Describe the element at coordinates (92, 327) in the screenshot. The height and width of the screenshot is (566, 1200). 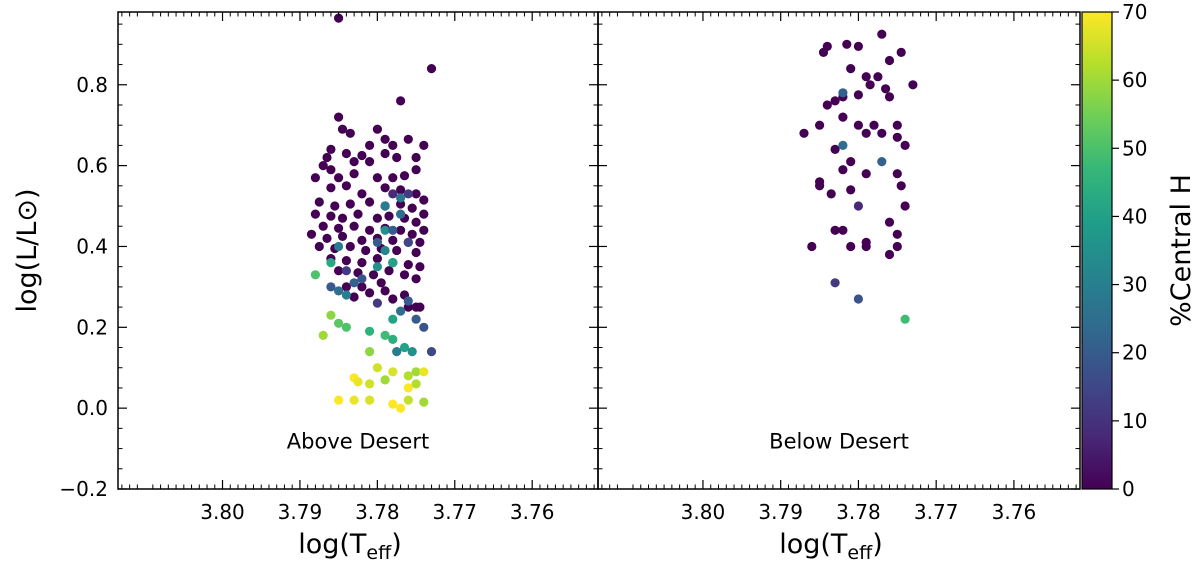
I see `y-tick-label: 0.2` at that location.